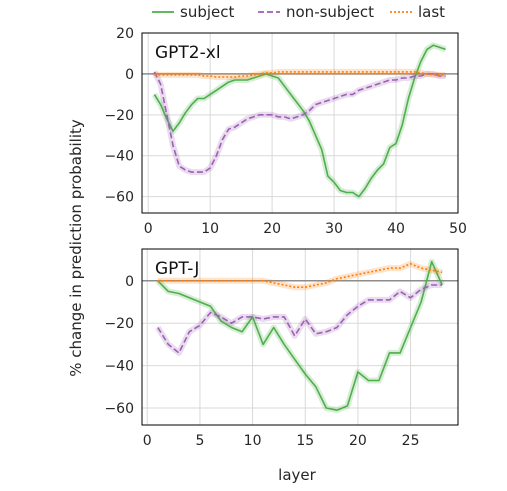  Describe the element at coordinates (431, 12) in the screenshot. I see `legend-label-last: last` at that location.